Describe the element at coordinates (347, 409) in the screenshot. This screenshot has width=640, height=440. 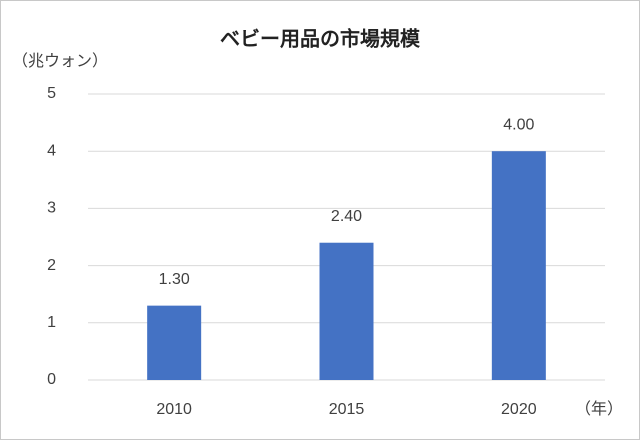
I see `x-tick-label: 2015` at that location.